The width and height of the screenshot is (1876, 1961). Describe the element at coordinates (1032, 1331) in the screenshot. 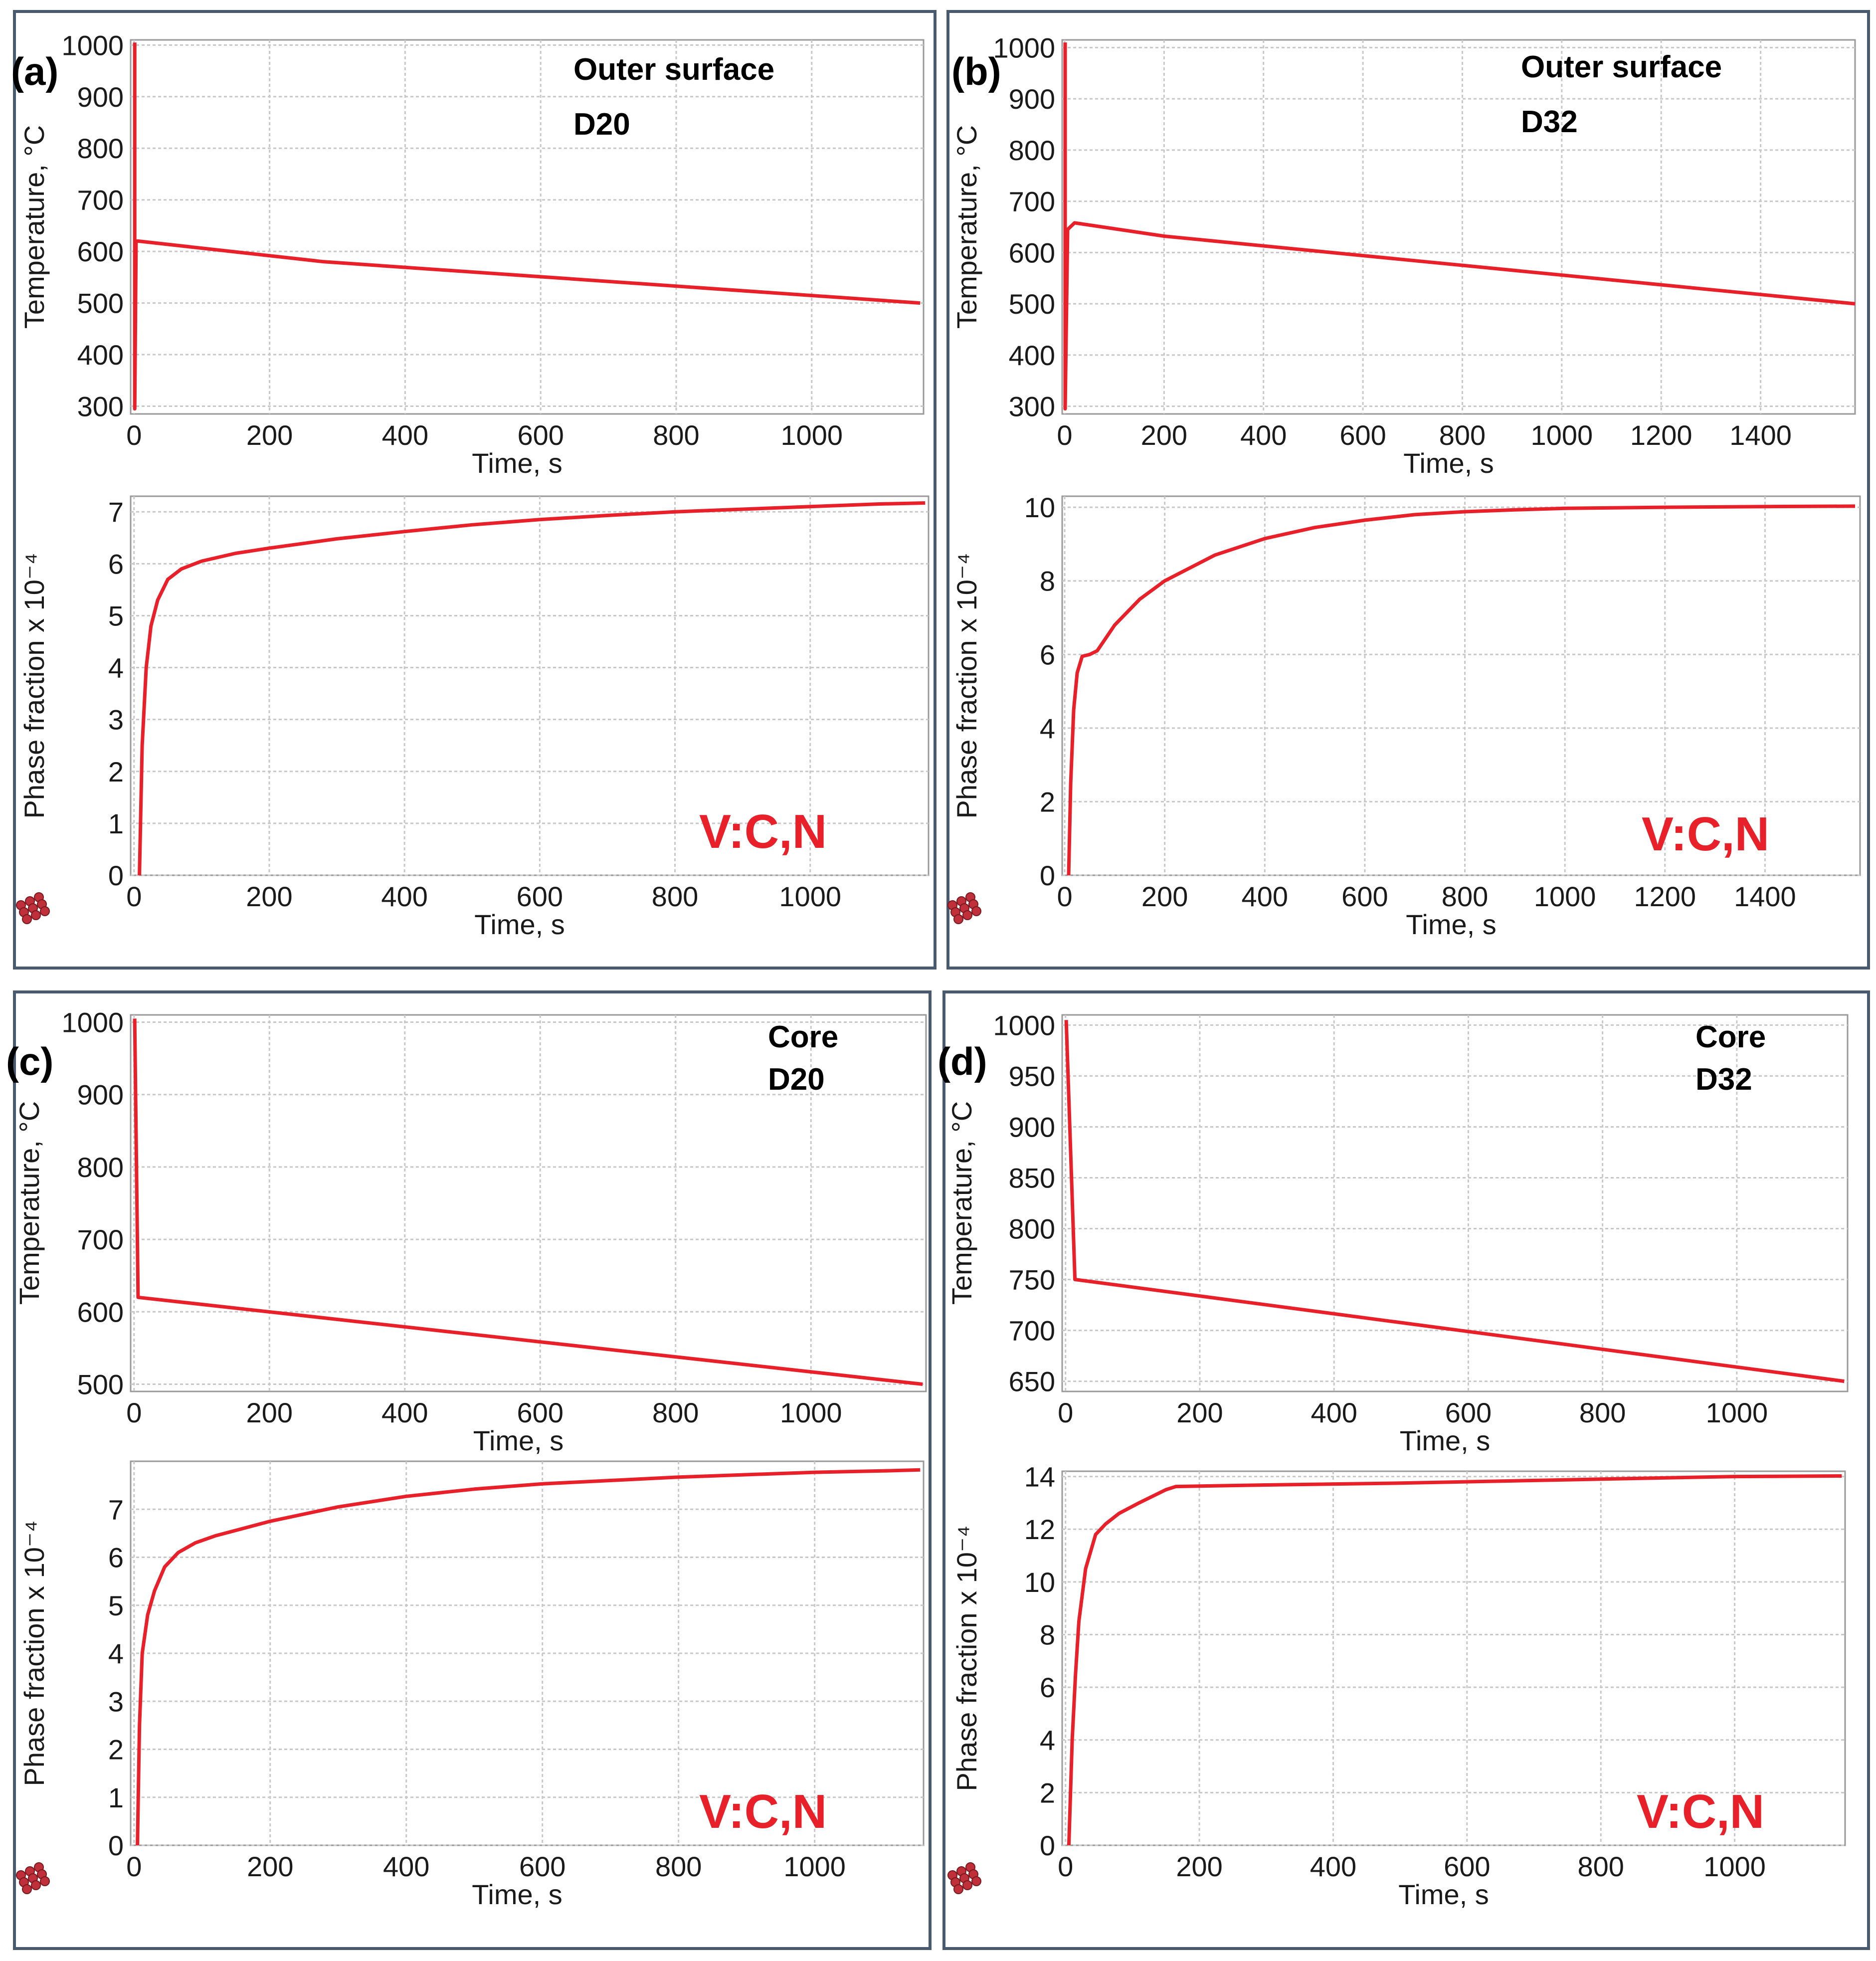

I see `d-temp-y-tick-label: 700` at that location.